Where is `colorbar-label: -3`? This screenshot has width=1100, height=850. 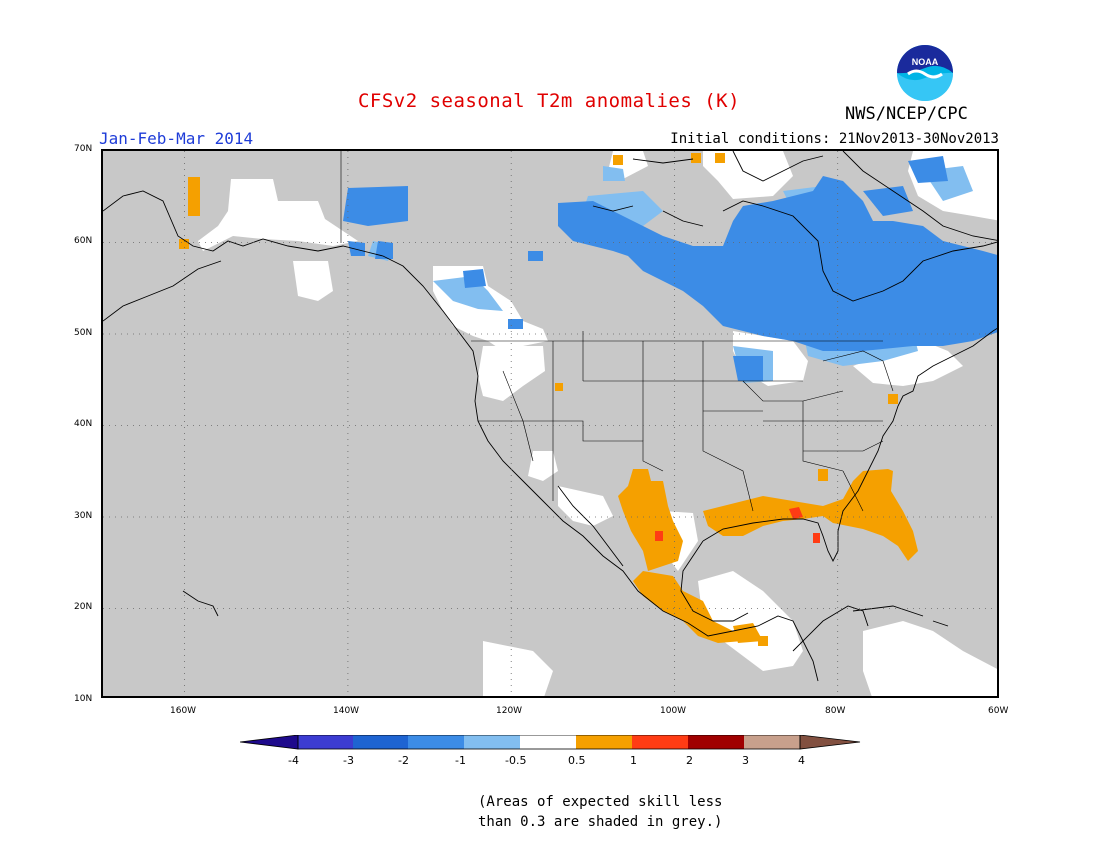 colorbar-label: -3 is located at coordinates (348, 760).